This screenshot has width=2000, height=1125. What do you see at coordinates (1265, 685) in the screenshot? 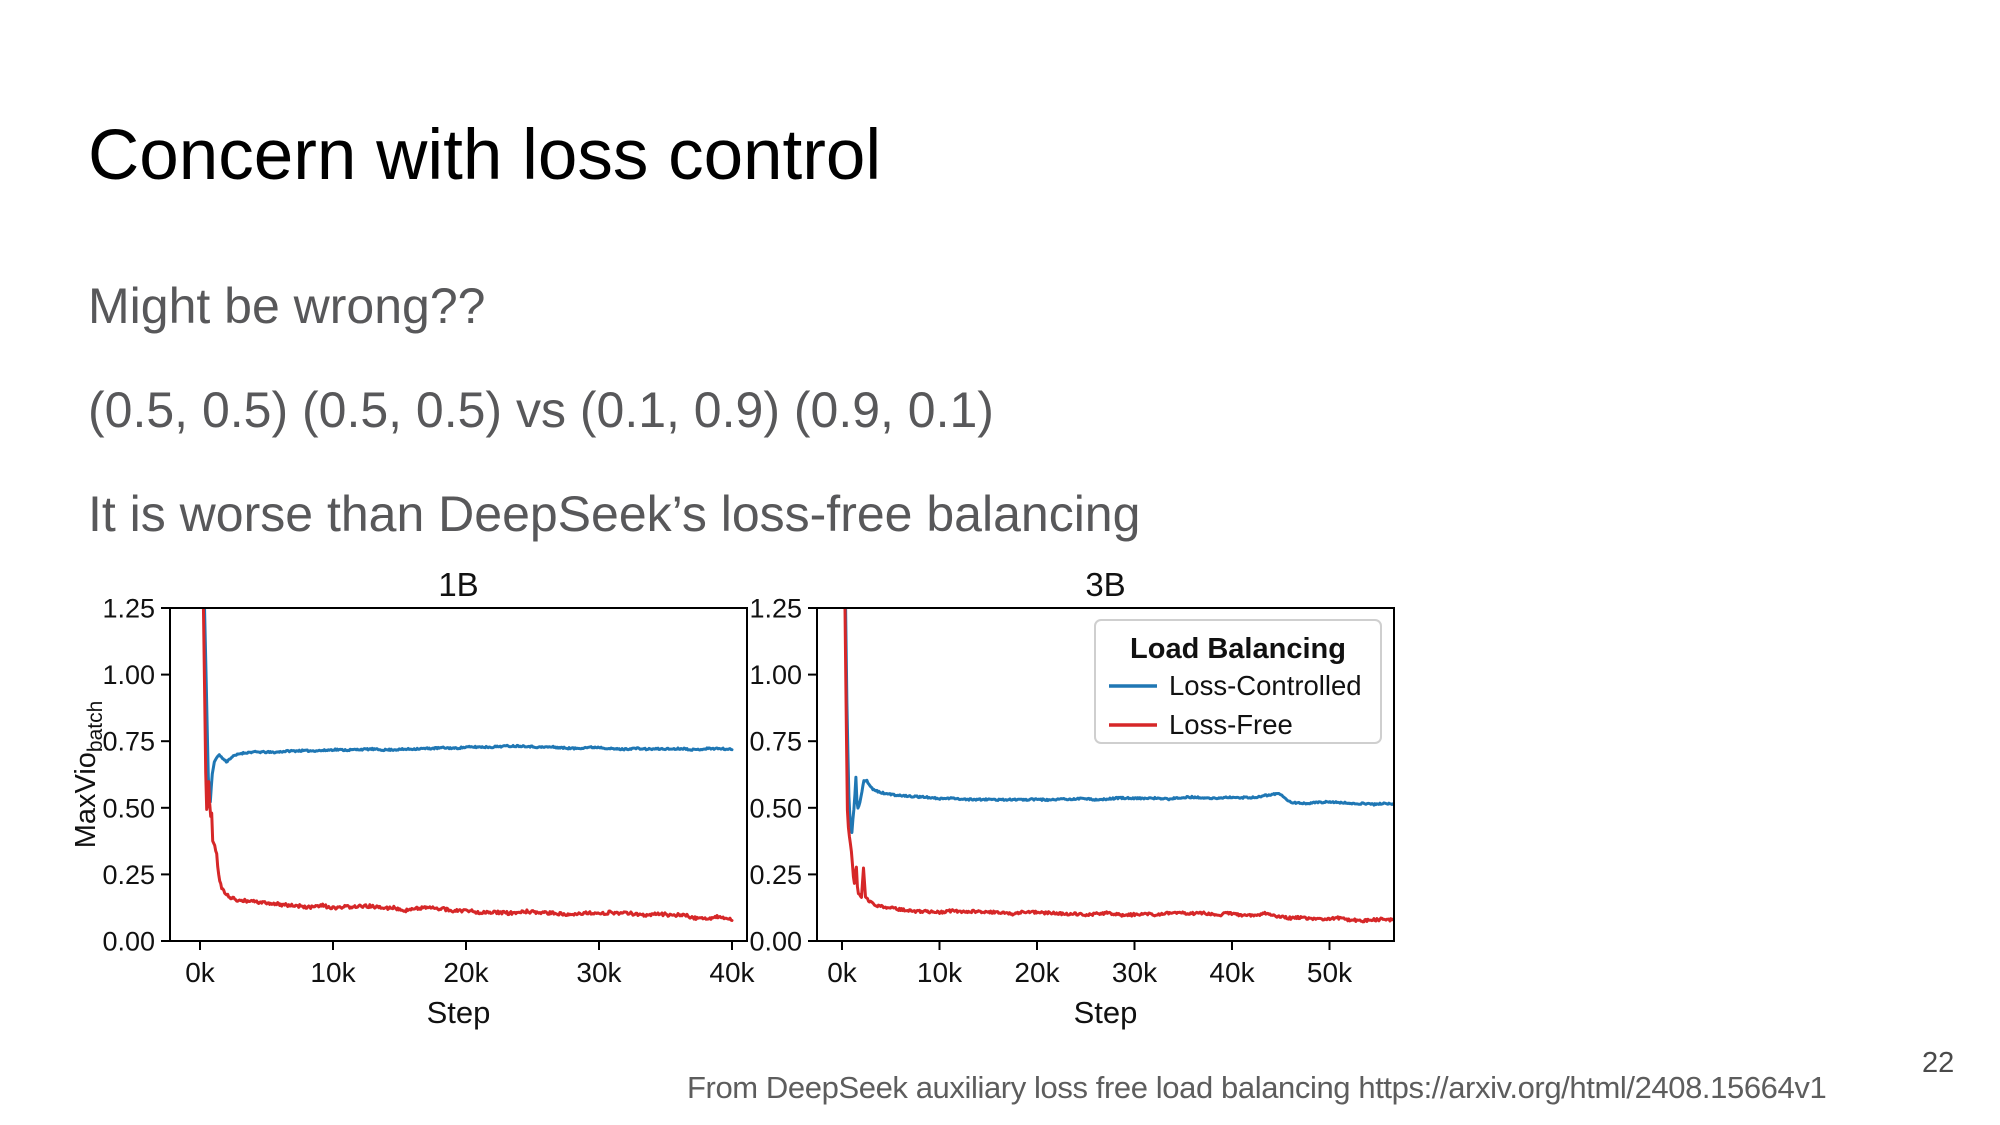
I see `legend-label-loss-controlled: Loss-Controlled` at bounding box center [1265, 685].